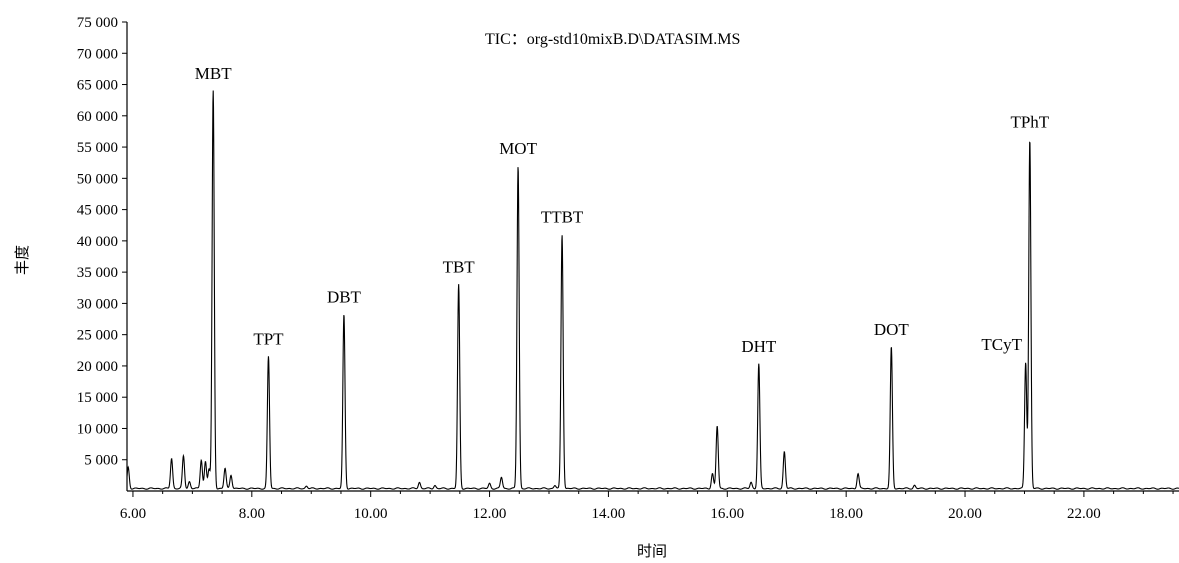 This screenshot has width=1179, height=563. I want to click on y-tick-label: 30 000, so click(97, 304).